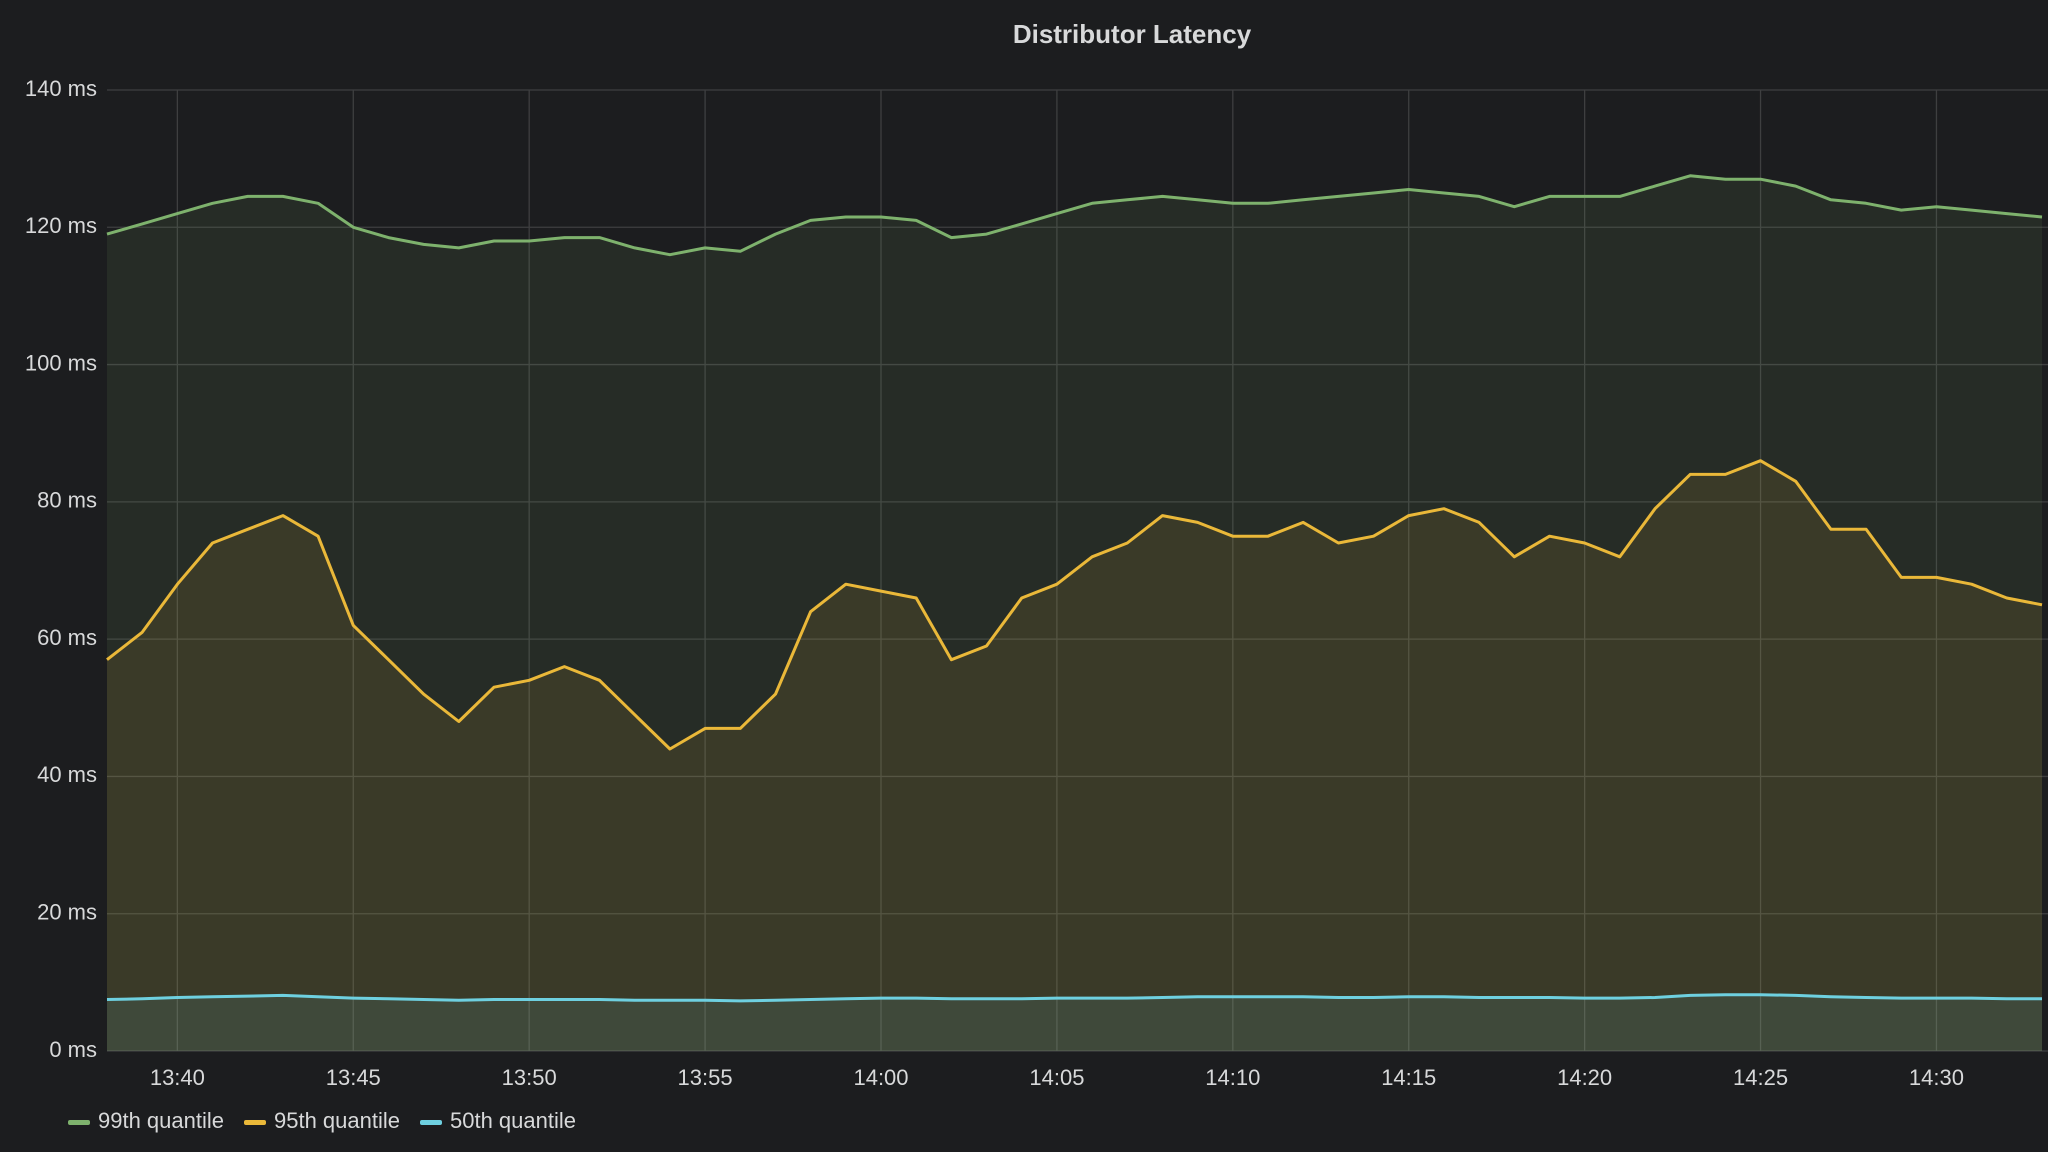  I want to click on y-tick-label: 80 ms, so click(67, 500).